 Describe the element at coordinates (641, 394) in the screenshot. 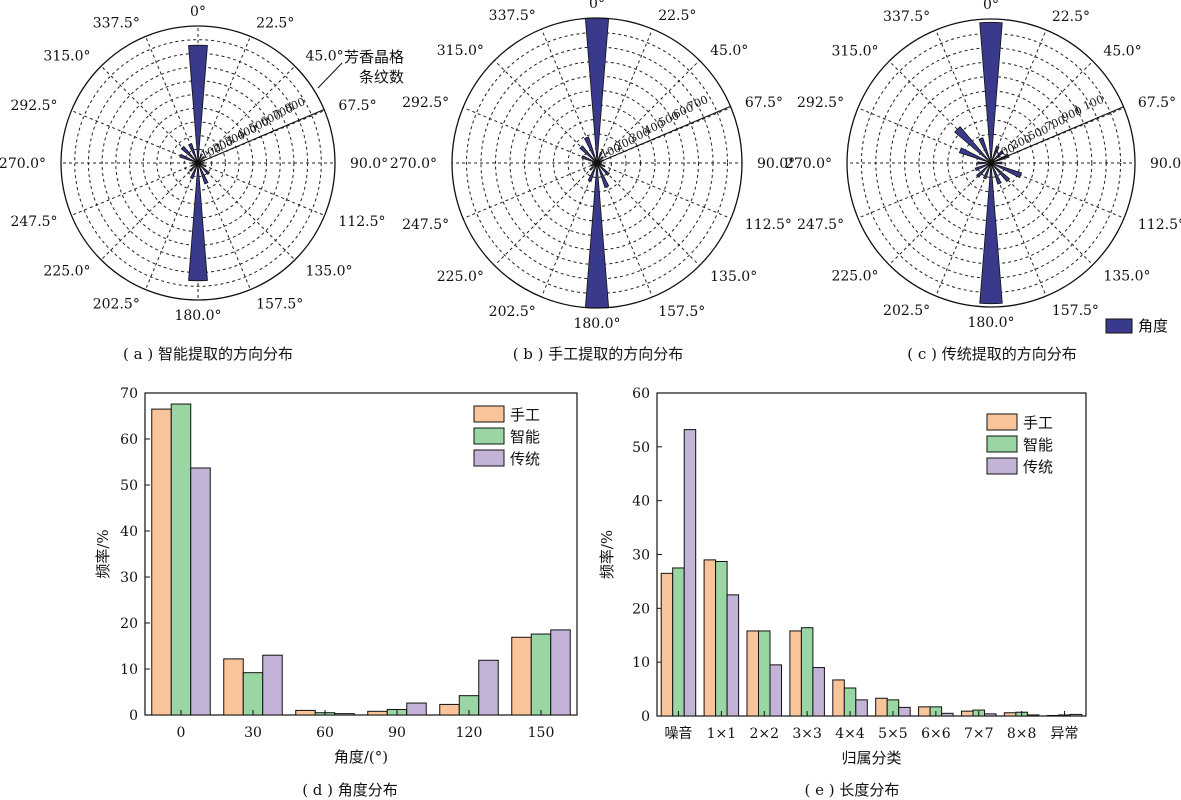

I see `y-tick-label: 60` at that location.